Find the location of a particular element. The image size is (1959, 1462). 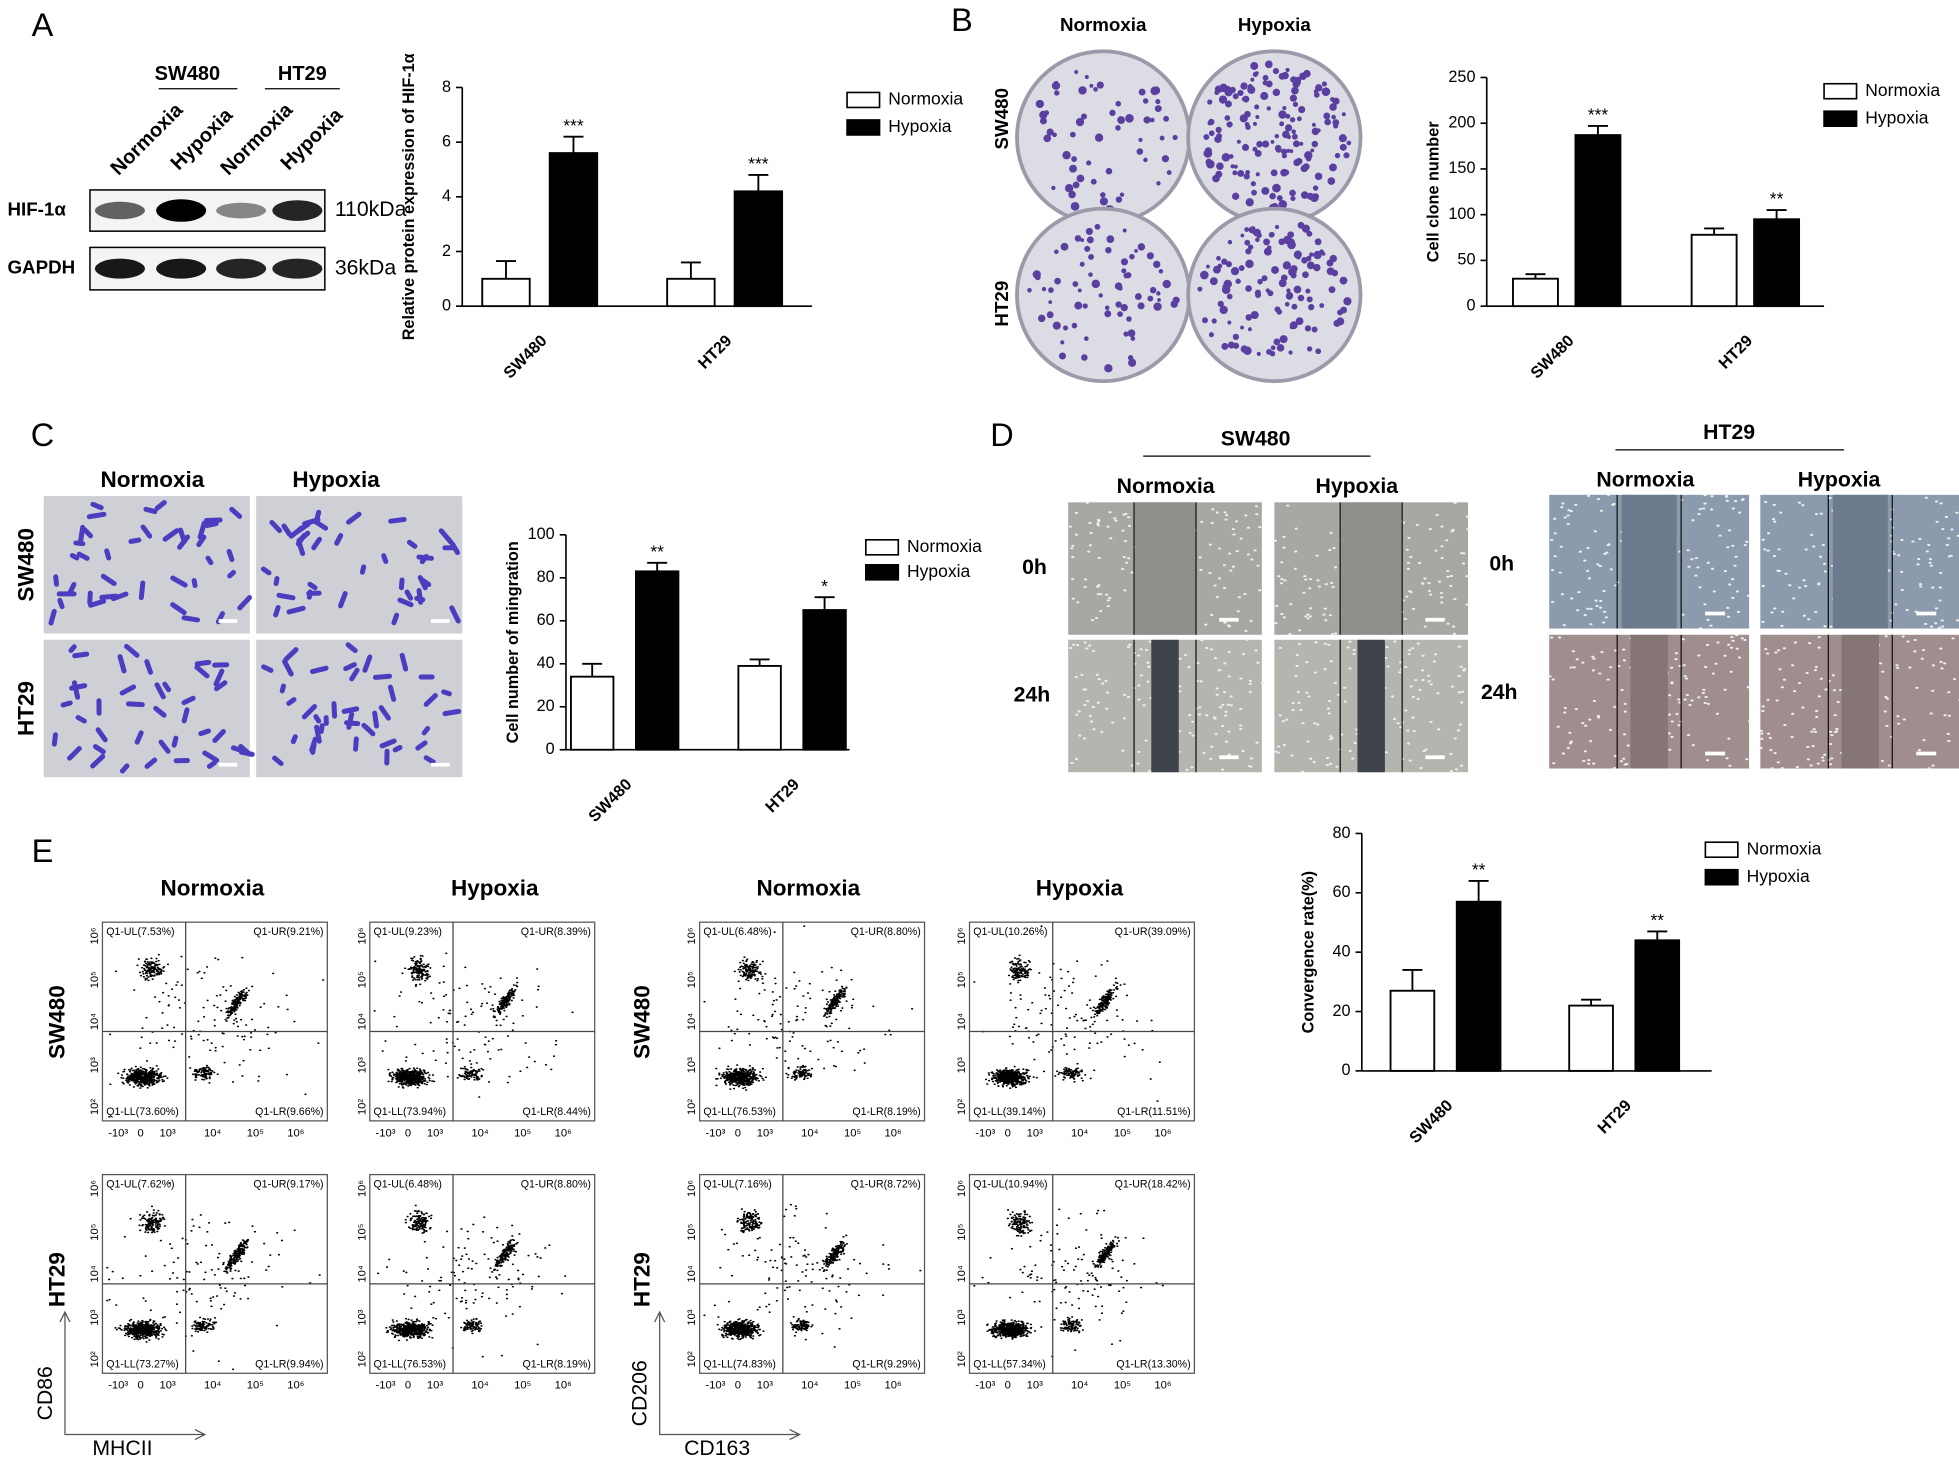

y-axis-title: Cell clone number is located at coordinates (1434, 191).